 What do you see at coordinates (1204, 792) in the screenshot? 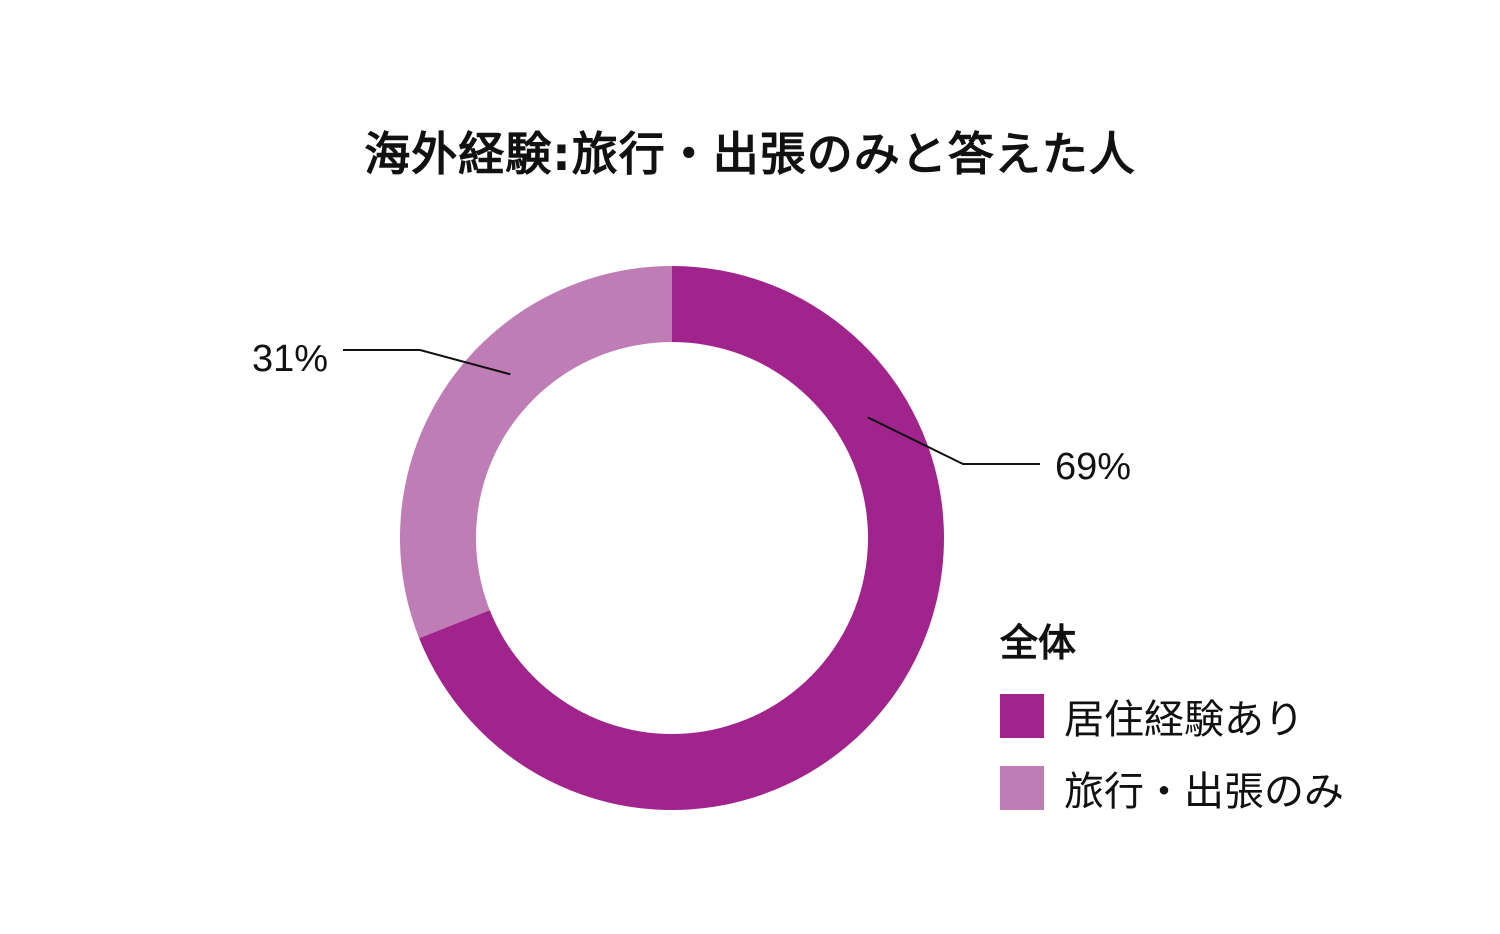
I see `legend-label-travel: 旅行・出張のみ` at bounding box center [1204, 792].